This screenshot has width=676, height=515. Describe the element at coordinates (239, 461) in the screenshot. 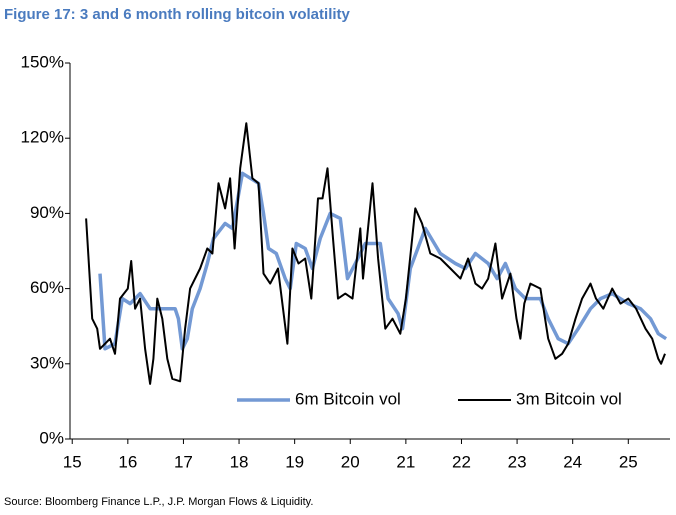

I see `x-tick-label: 18` at that location.